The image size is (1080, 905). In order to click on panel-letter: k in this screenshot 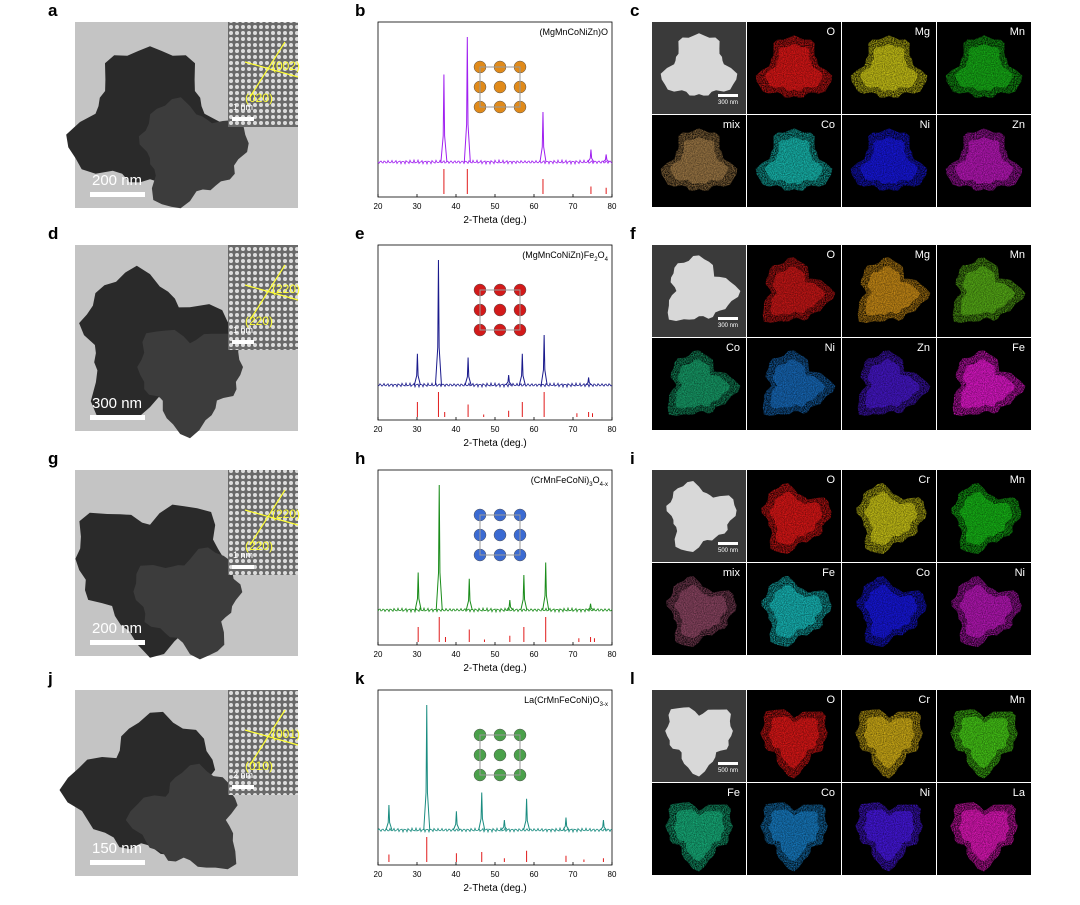, I will do `click(360, 678)`.